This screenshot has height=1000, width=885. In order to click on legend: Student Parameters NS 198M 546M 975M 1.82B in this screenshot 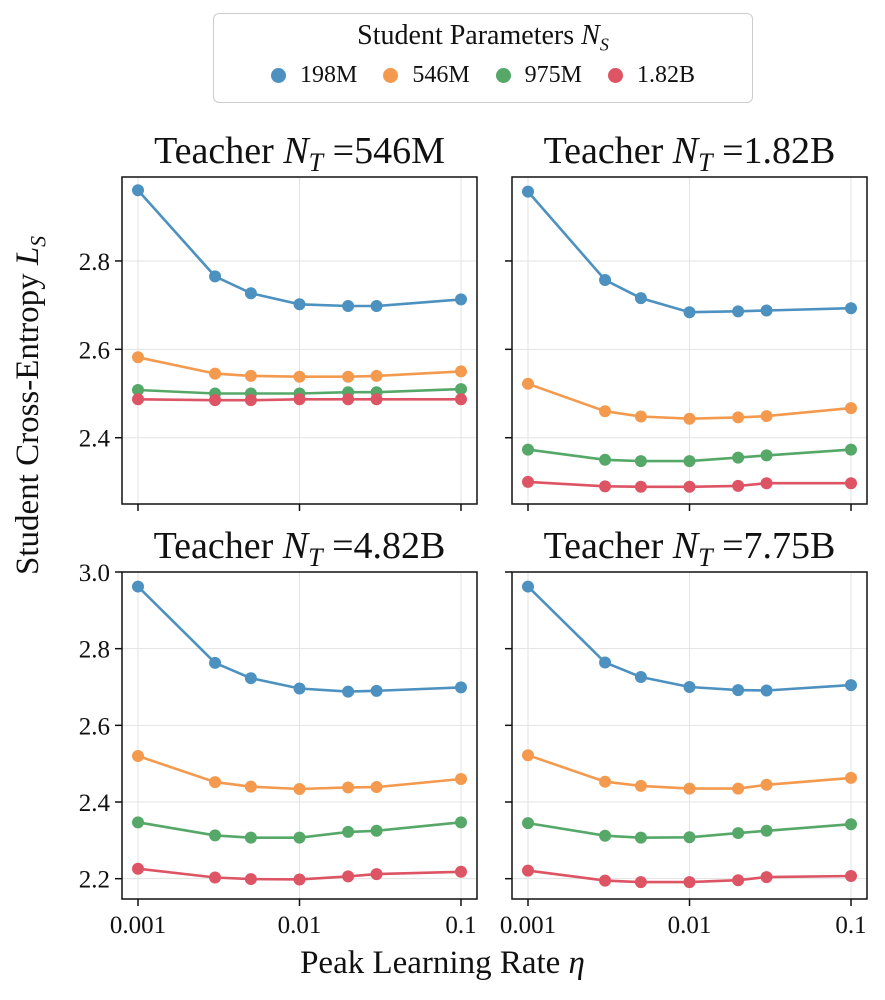, I will do `click(483, 58)`.